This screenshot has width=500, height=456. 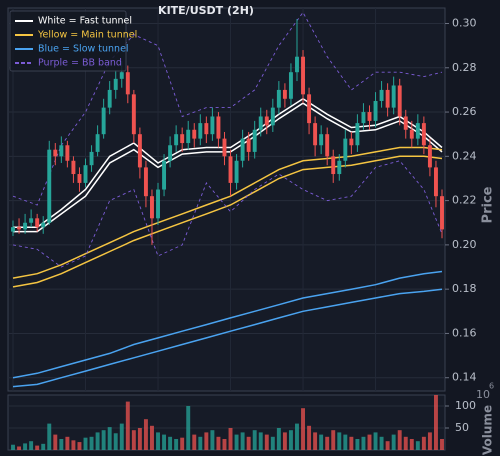 I want to click on legend-label: Yellow = Main tunnel, so click(x=87, y=35).